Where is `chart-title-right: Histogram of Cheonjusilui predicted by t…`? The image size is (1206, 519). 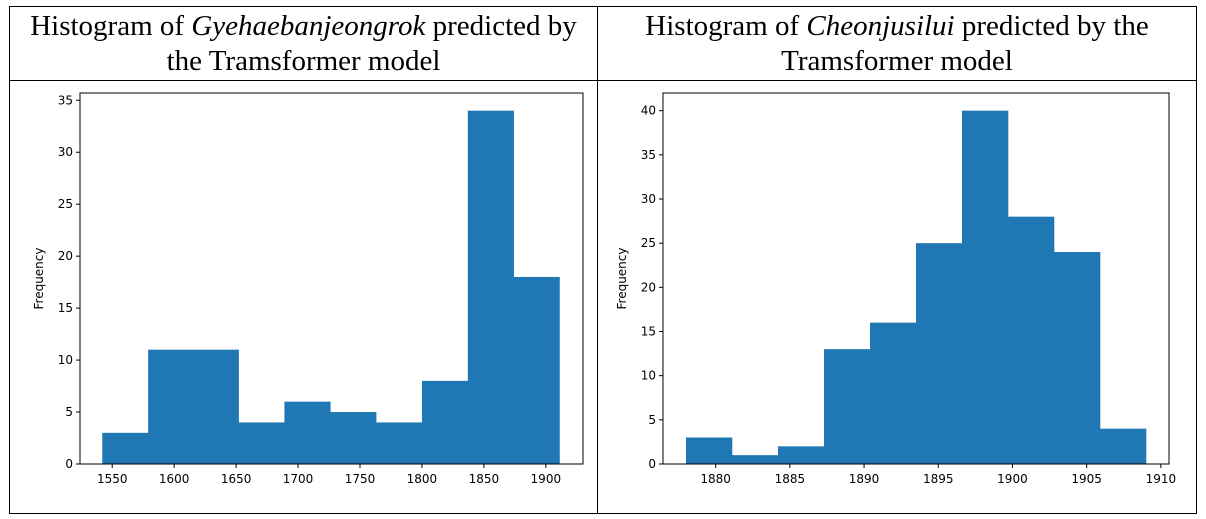 chart-title-right: Histogram of Cheonjusilui predicted by t… is located at coordinates (897, 44).